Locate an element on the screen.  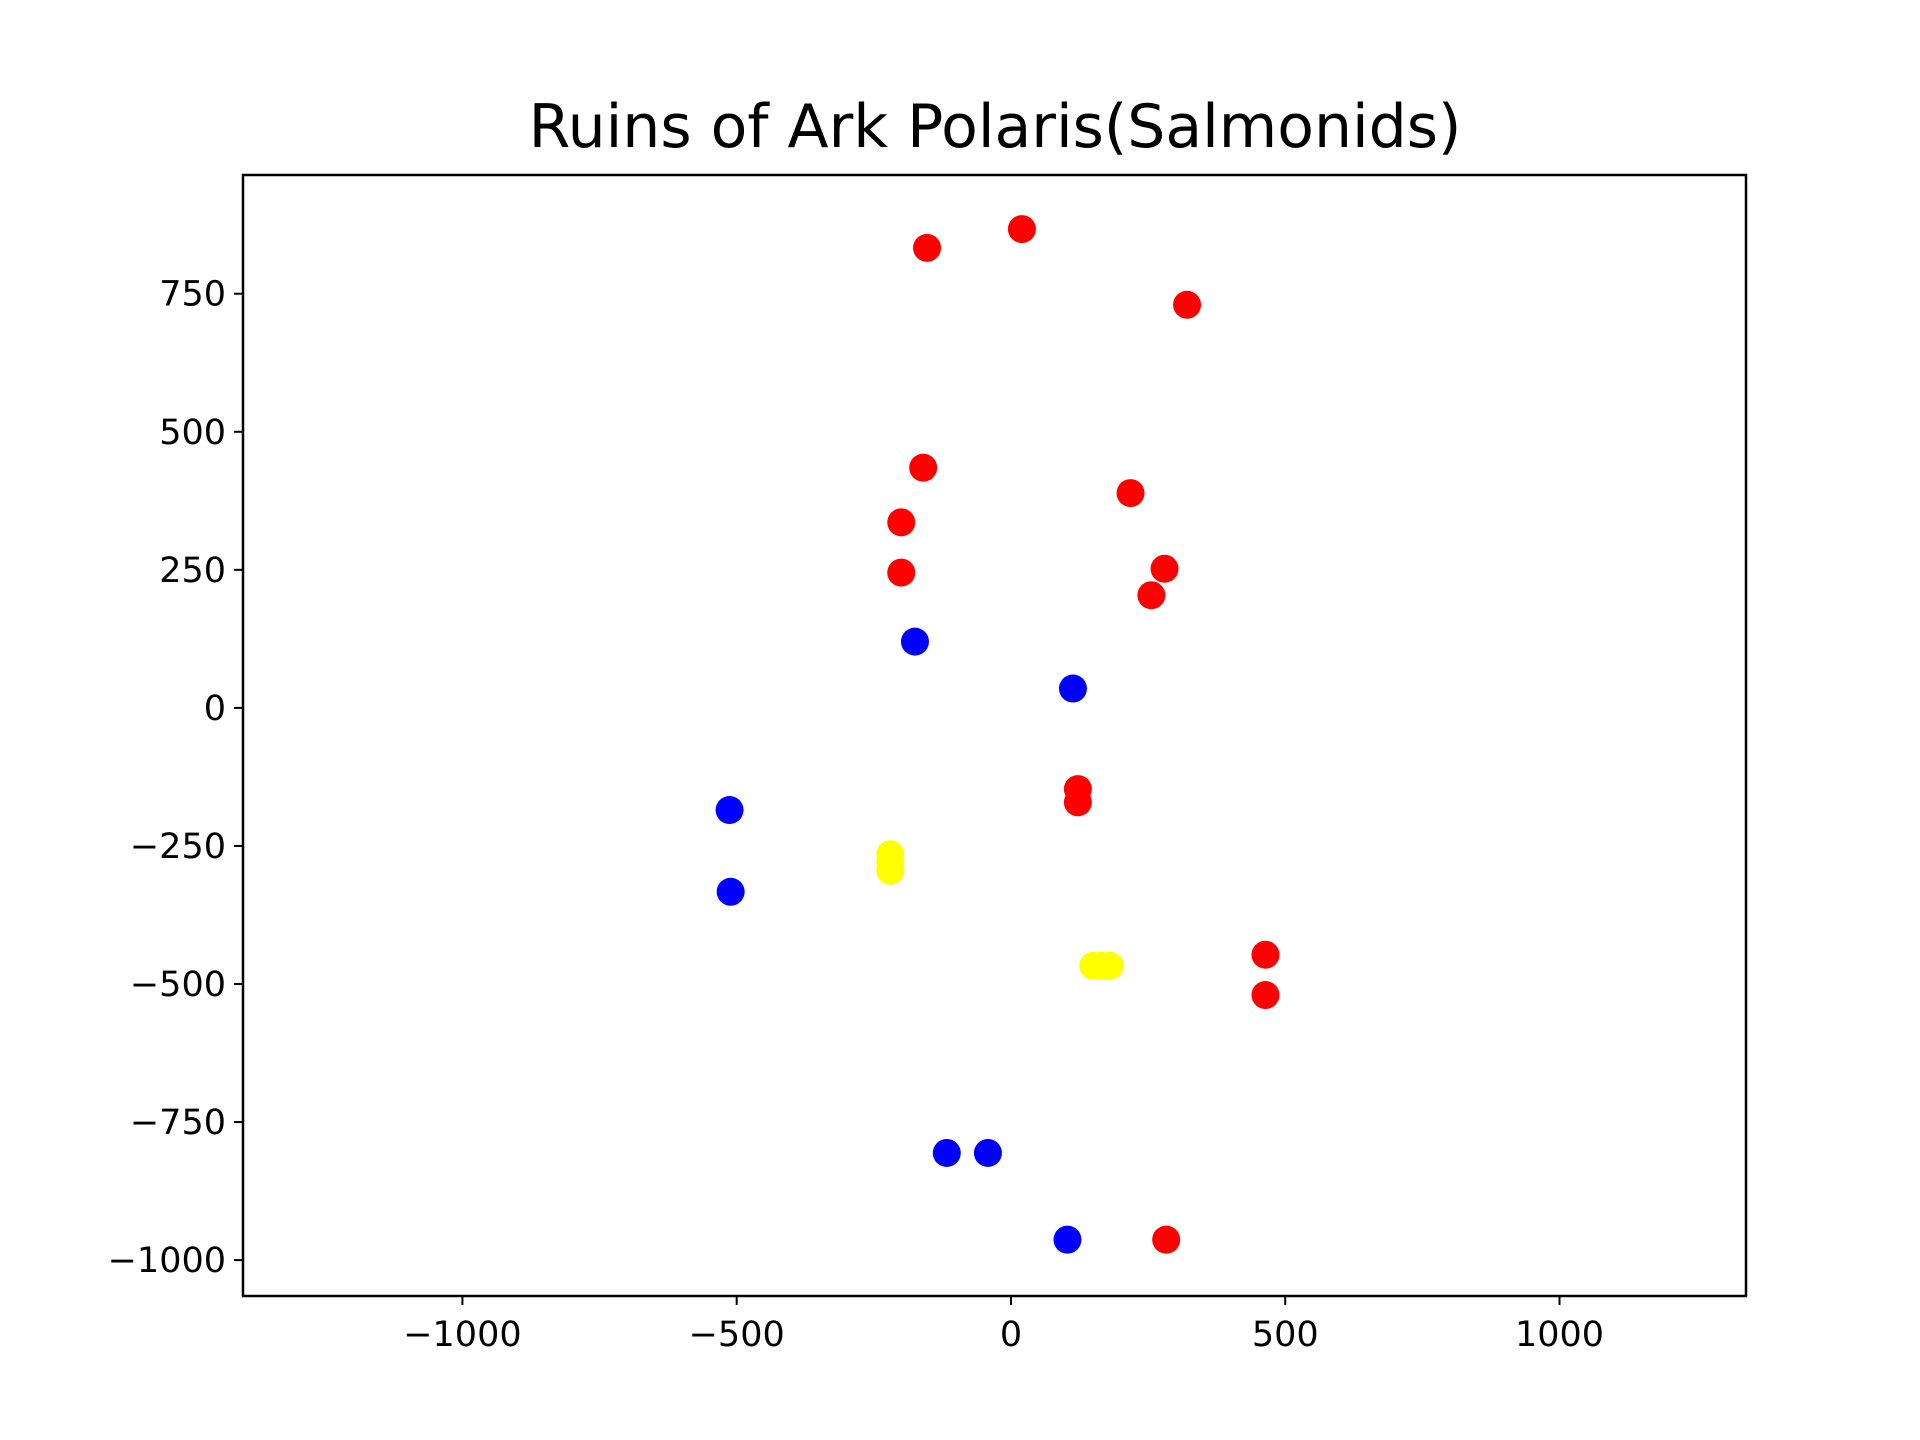
y-tick-label: −750 is located at coordinates (178, 1123).